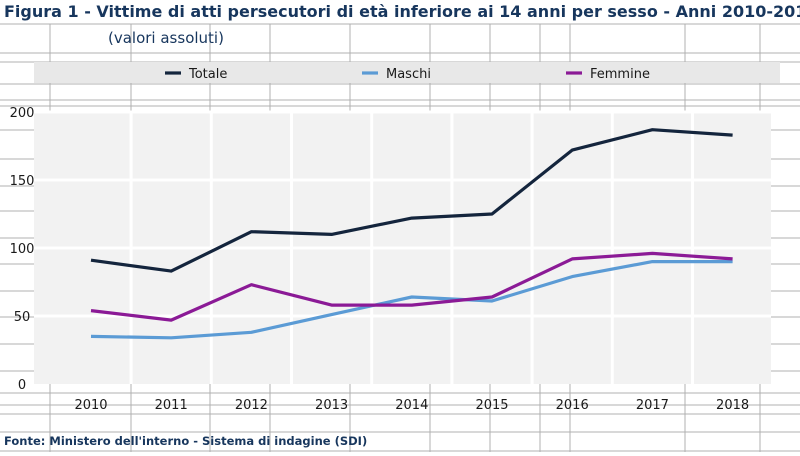  Describe the element at coordinates (22, 113) in the screenshot. I see `y-tick-label: 200` at that location.